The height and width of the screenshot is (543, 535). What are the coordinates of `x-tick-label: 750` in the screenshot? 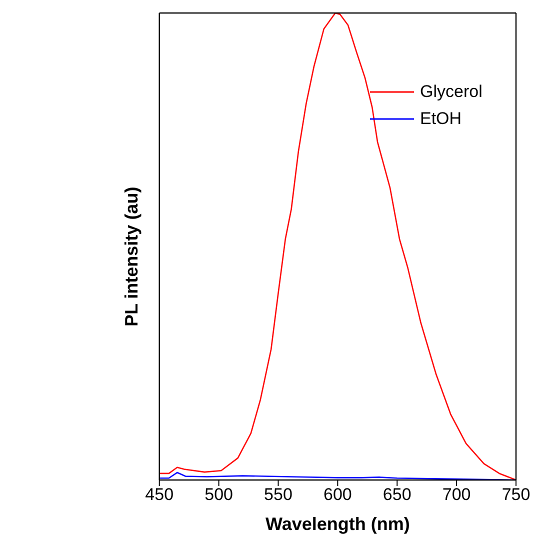 It's located at (516, 494).